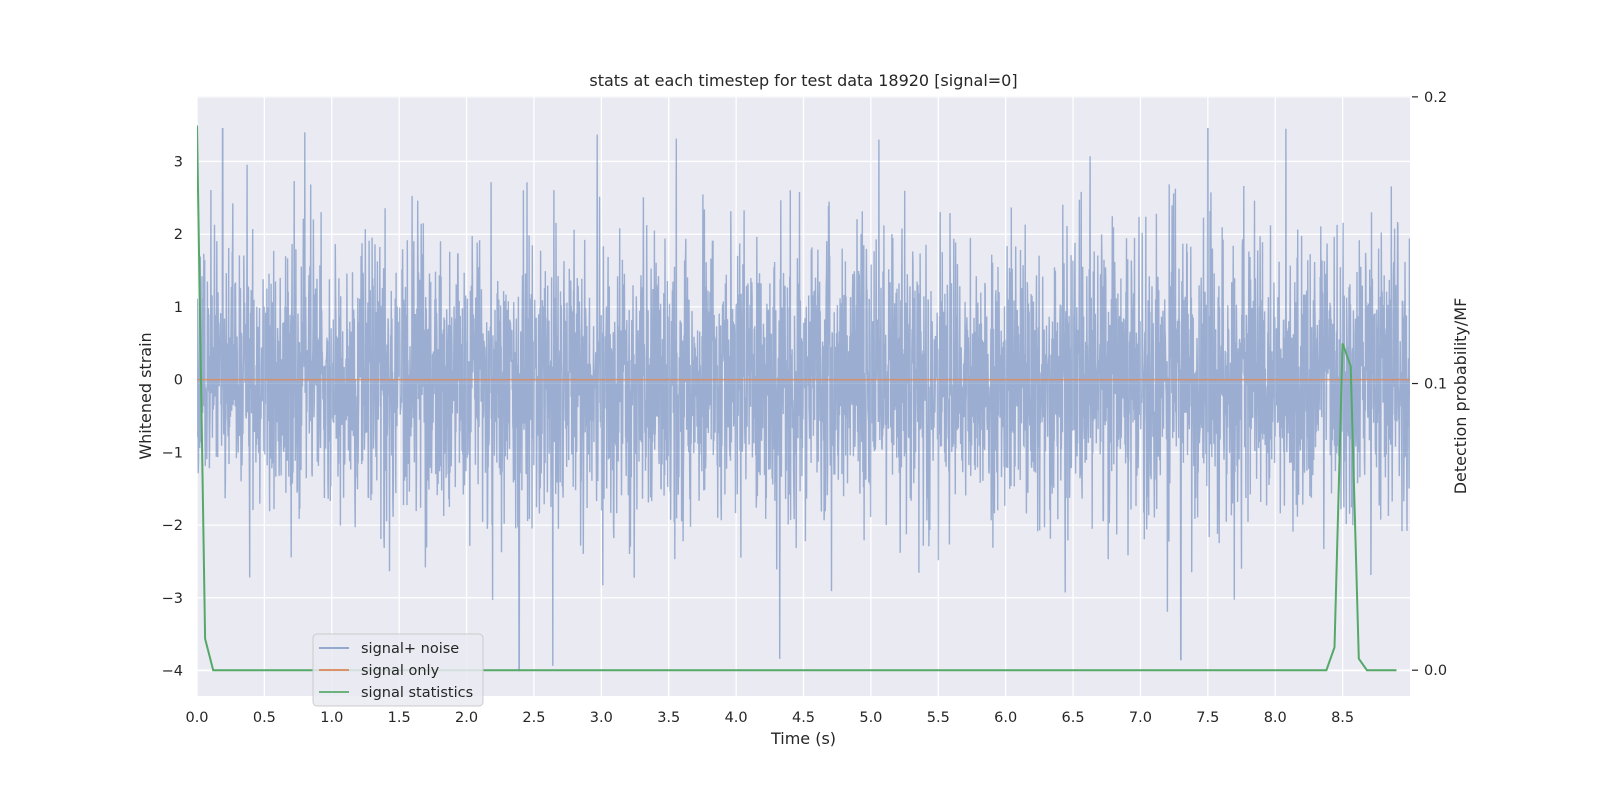 The height and width of the screenshot is (800, 1600). Describe the element at coordinates (870, 718) in the screenshot. I see `x-tick-label: 5.0` at that location.